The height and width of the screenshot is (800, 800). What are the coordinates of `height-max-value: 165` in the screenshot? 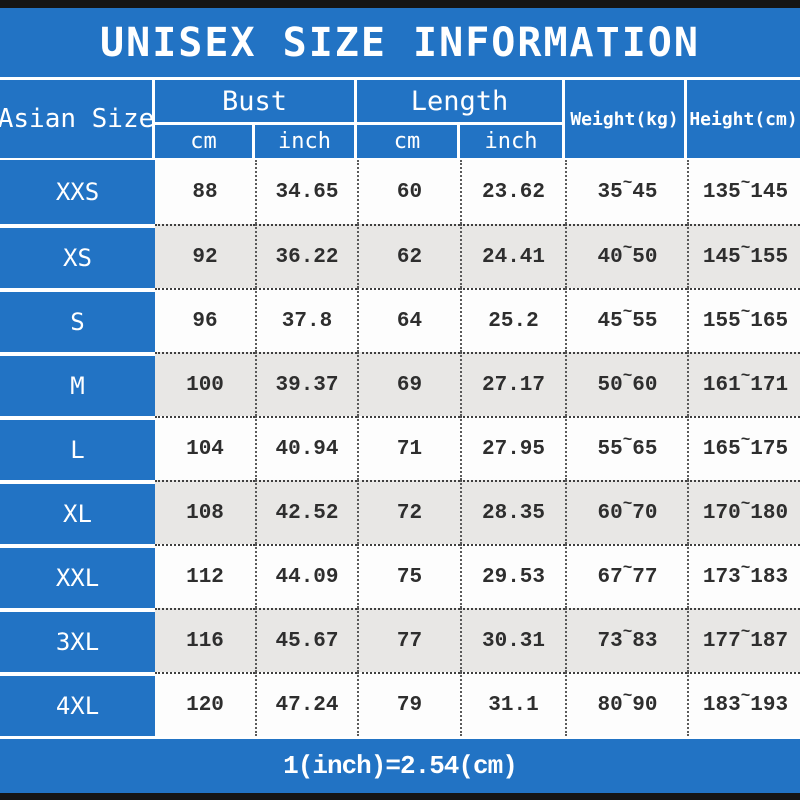 It's located at (769, 321).